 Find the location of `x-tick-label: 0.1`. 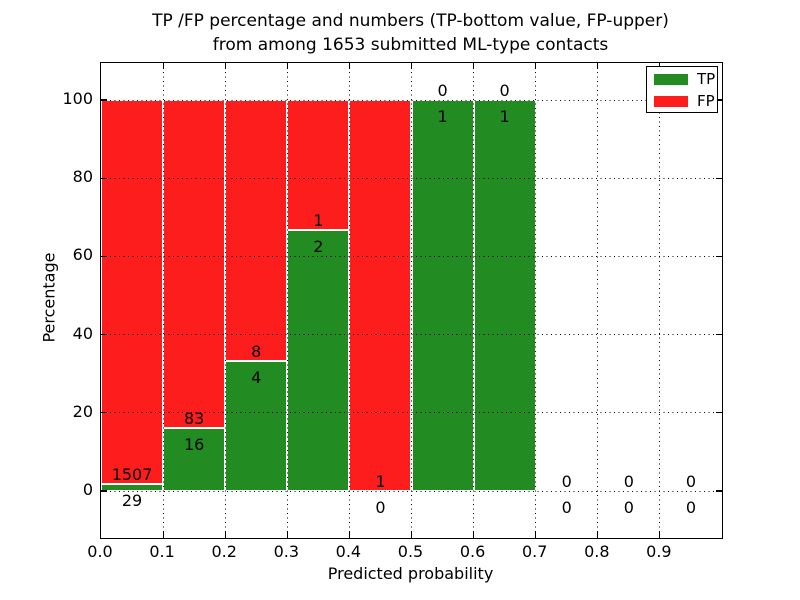

x-tick-label: 0.1 is located at coordinates (162, 551).